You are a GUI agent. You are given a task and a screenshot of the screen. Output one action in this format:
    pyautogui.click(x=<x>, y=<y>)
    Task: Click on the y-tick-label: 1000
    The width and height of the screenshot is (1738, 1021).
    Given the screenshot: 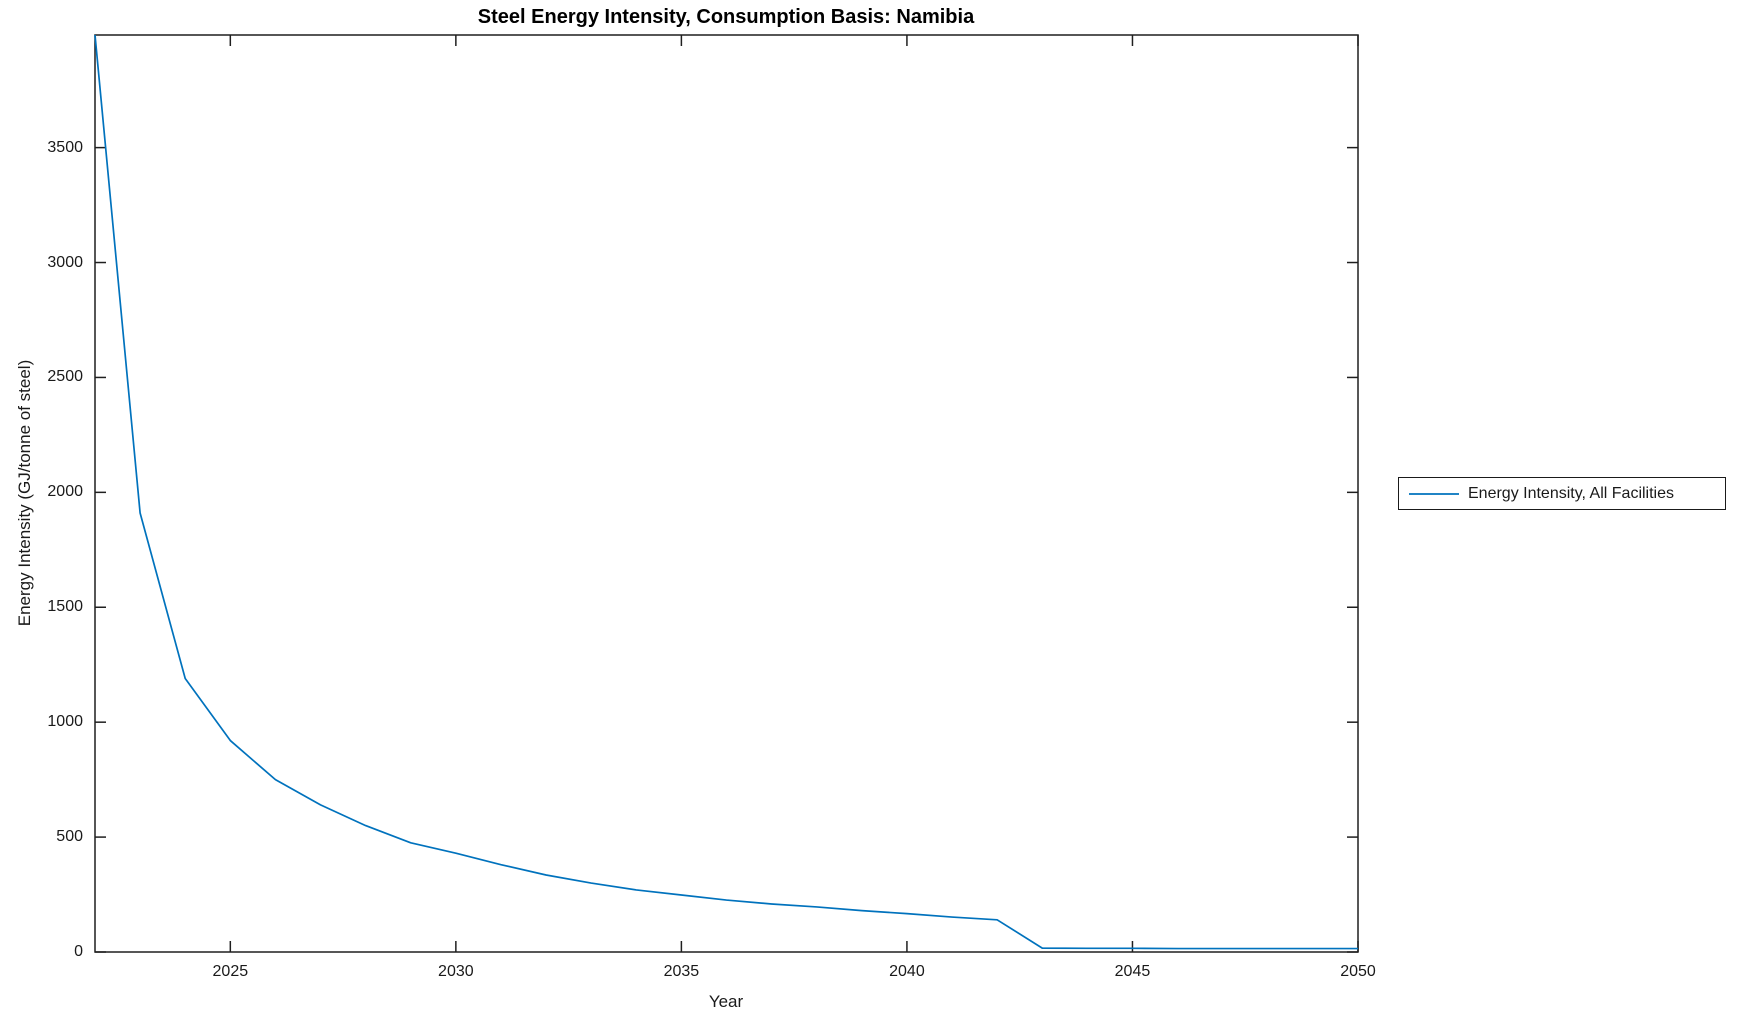 What is the action you would take?
    pyautogui.click(x=65, y=722)
    